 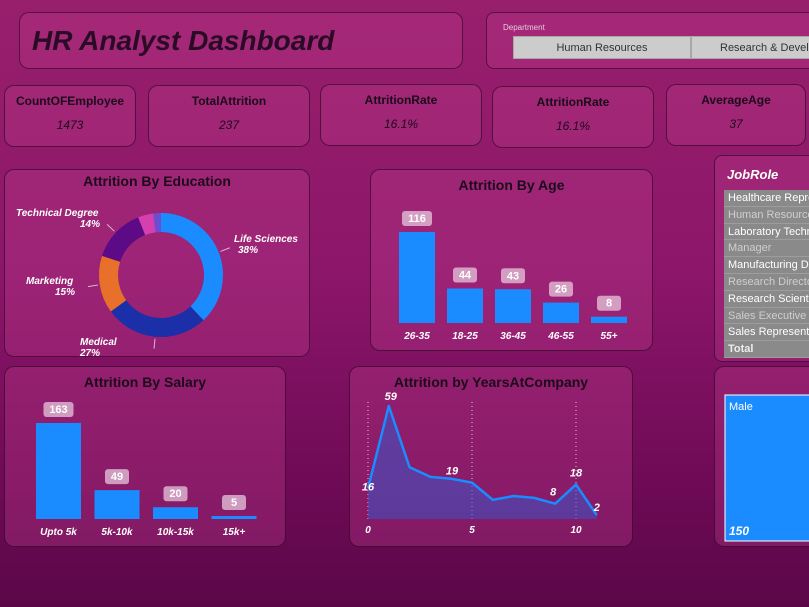 What do you see at coordinates (596, 508) in the screenshot?
I see `data-label: 2` at bounding box center [596, 508].